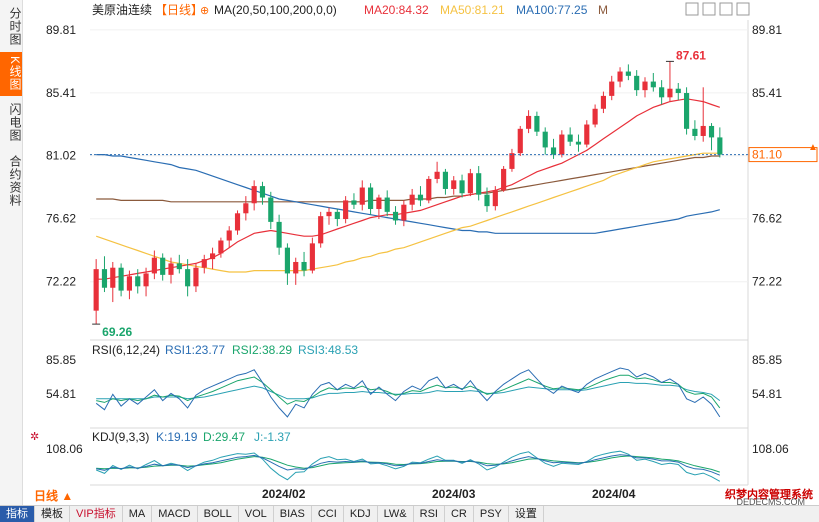 The image size is (819, 522). What do you see at coordinates (770, 502) in the screenshot?
I see `watermark-url: DEDECMS.COM` at bounding box center [770, 502].